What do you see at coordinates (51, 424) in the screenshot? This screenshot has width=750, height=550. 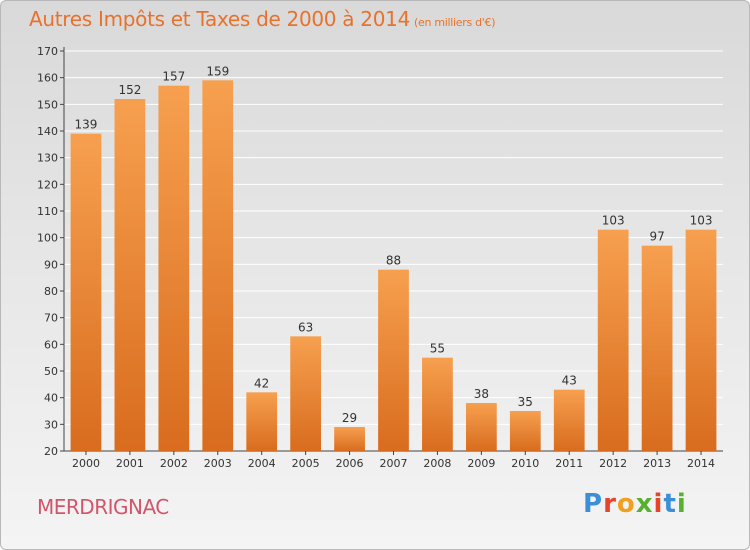 I see `y-tick-label: 30` at bounding box center [51, 424].